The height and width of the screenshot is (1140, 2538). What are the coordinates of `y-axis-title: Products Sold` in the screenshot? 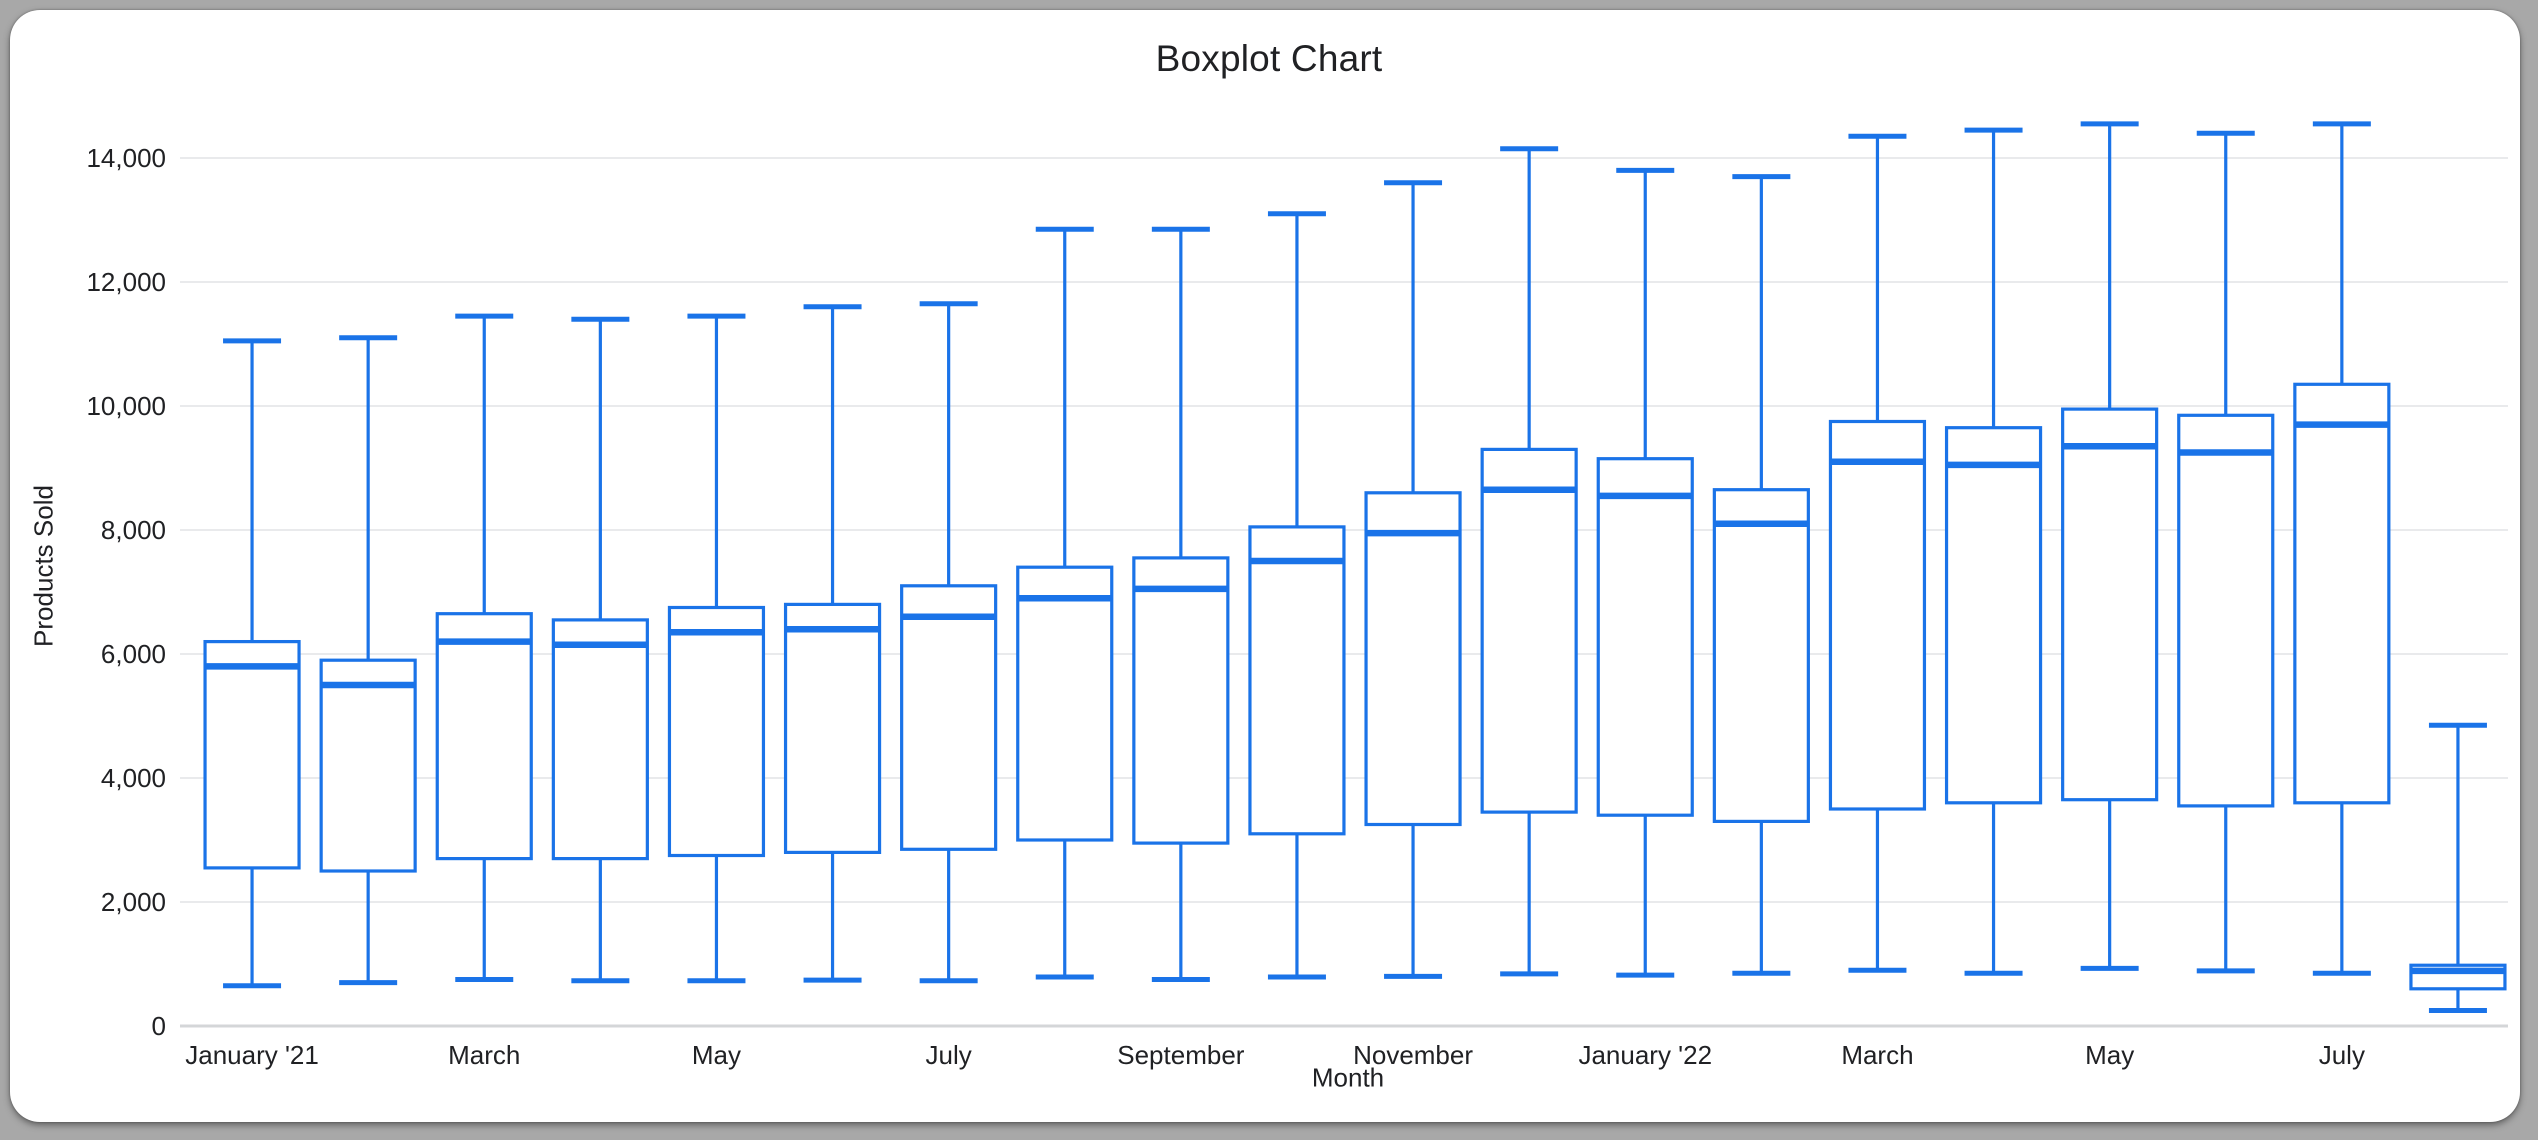 It's located at (43, 566).